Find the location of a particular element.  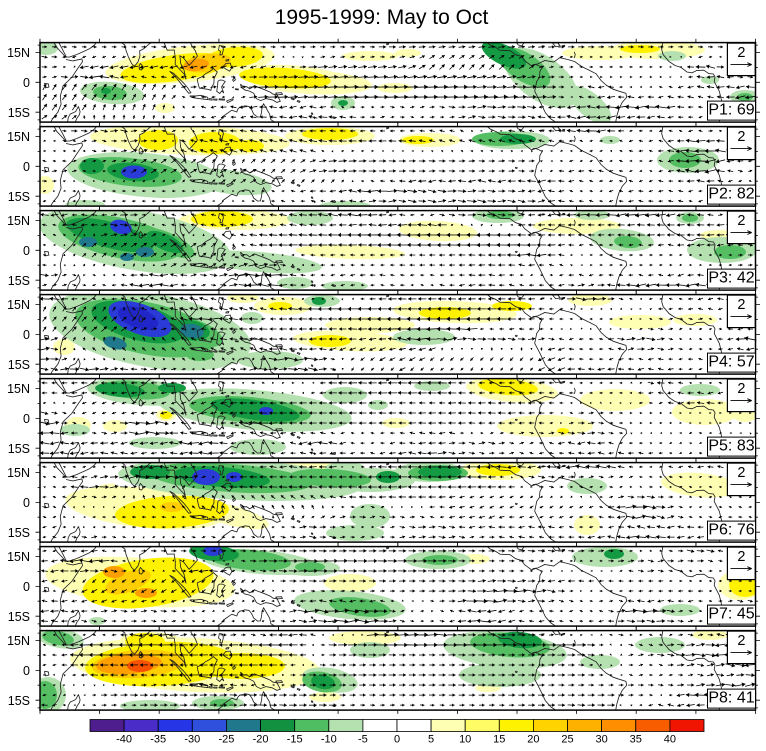

svg-text: P8: 41 is located at coordinates (731, 697).